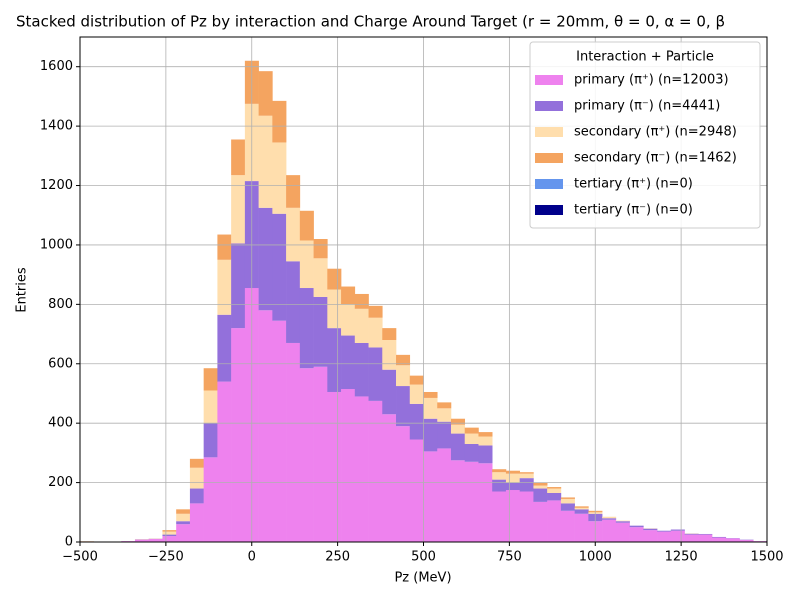  Describe the element at coordinates (595, 557) in the screenshot. I see `x-tick-label: 1000` at that location.